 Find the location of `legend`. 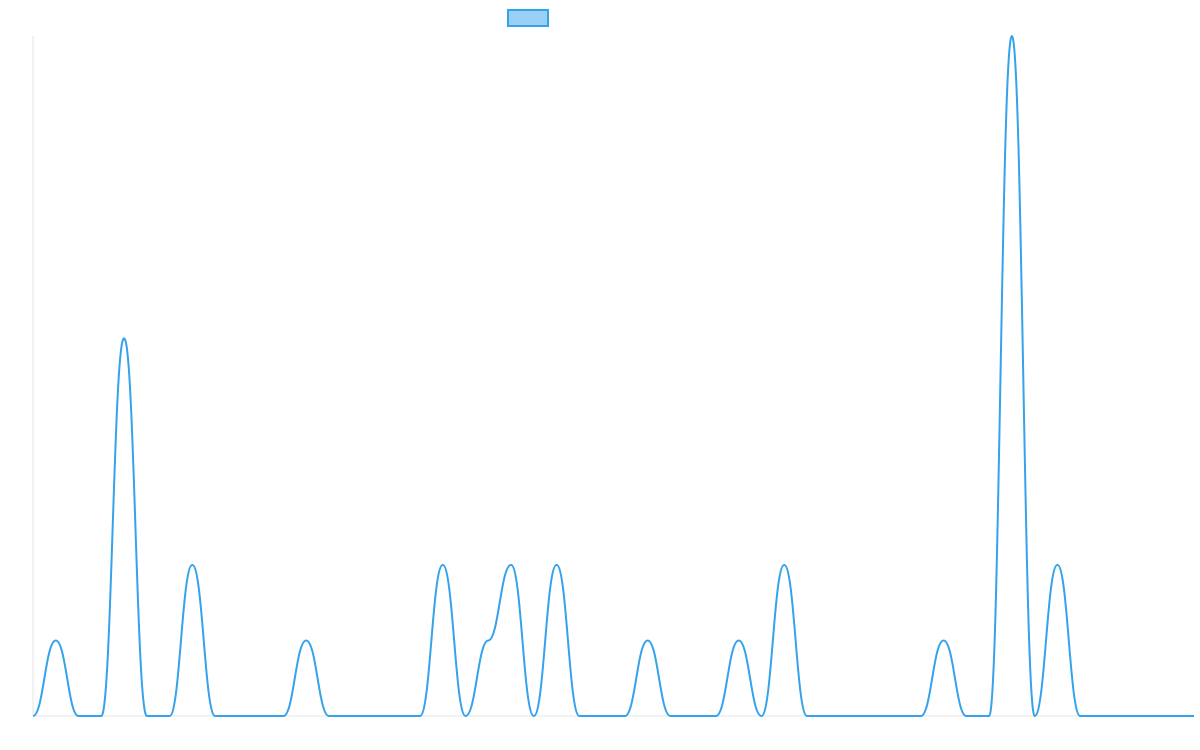

legend is located at coordinates (528, 18).